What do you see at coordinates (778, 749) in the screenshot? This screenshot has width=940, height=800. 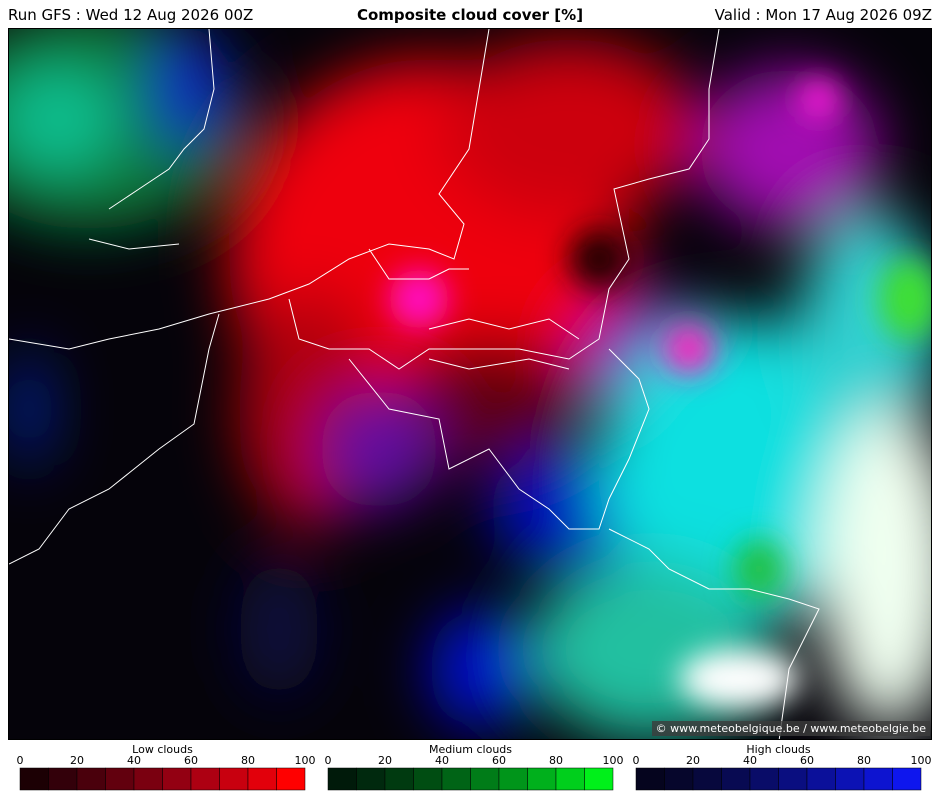 I see `legend-label: High clouds` at bounding box center [778, 749].